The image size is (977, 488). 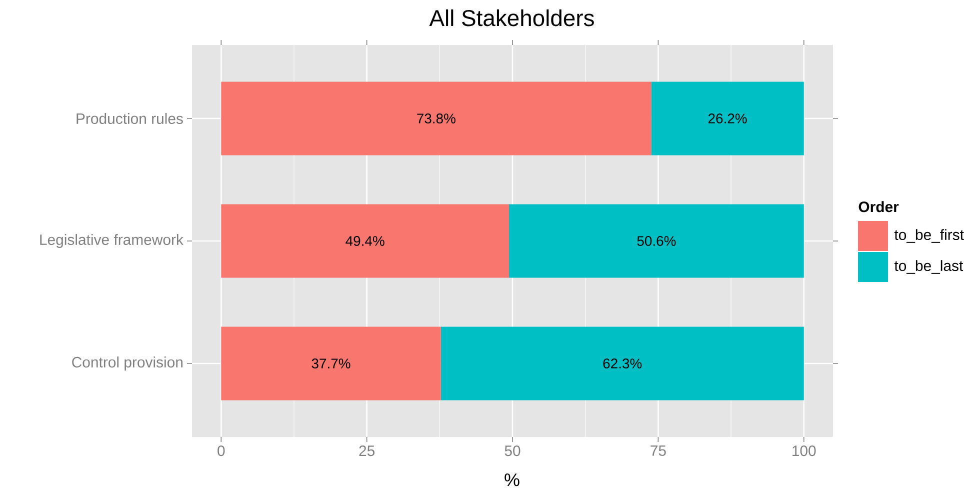 I want to click on legend-title: Order, so click(x=878, y=206).